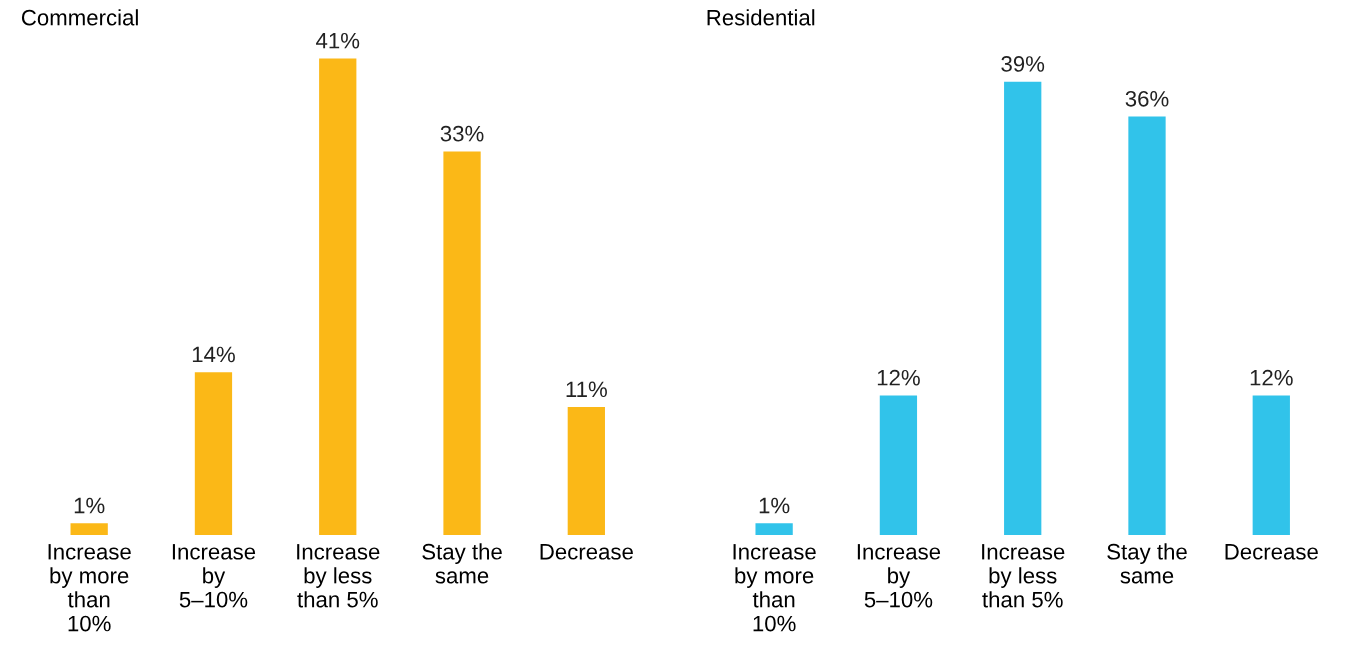 This screenshot has width=1351, height=650. I want to click on data-label: 41%, so click(338, 40).